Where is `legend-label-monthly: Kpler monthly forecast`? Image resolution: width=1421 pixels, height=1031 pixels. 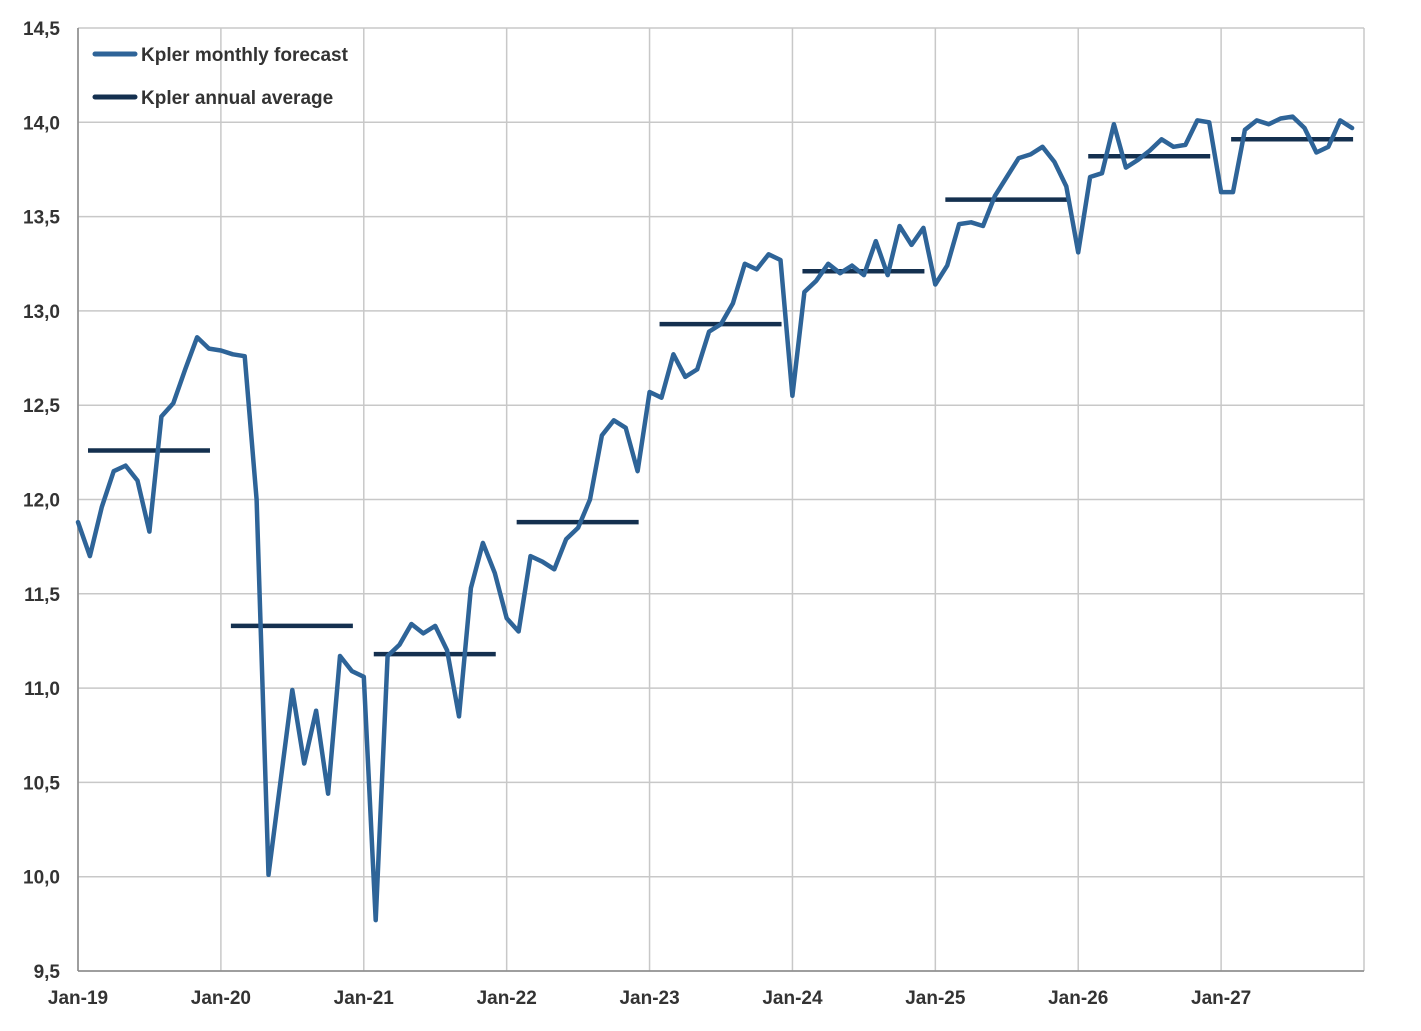 legend-label-monthly: Kpler monthly forecast is located at coordinates (245, 55).